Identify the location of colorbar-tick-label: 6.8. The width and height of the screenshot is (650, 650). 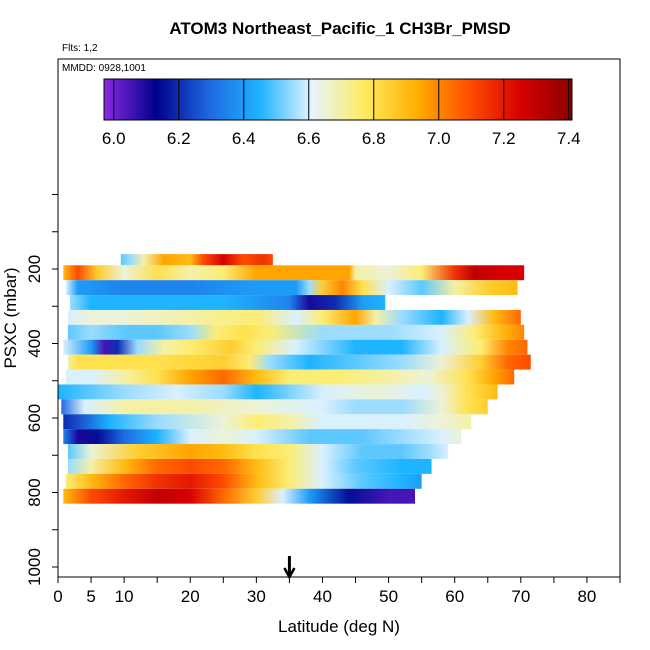
(374, 138).